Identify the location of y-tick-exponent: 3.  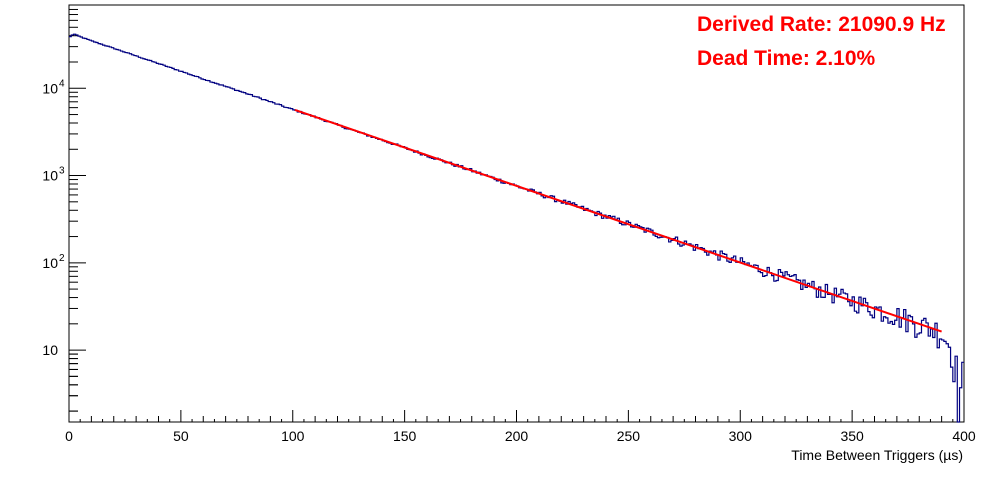
(62, 171).